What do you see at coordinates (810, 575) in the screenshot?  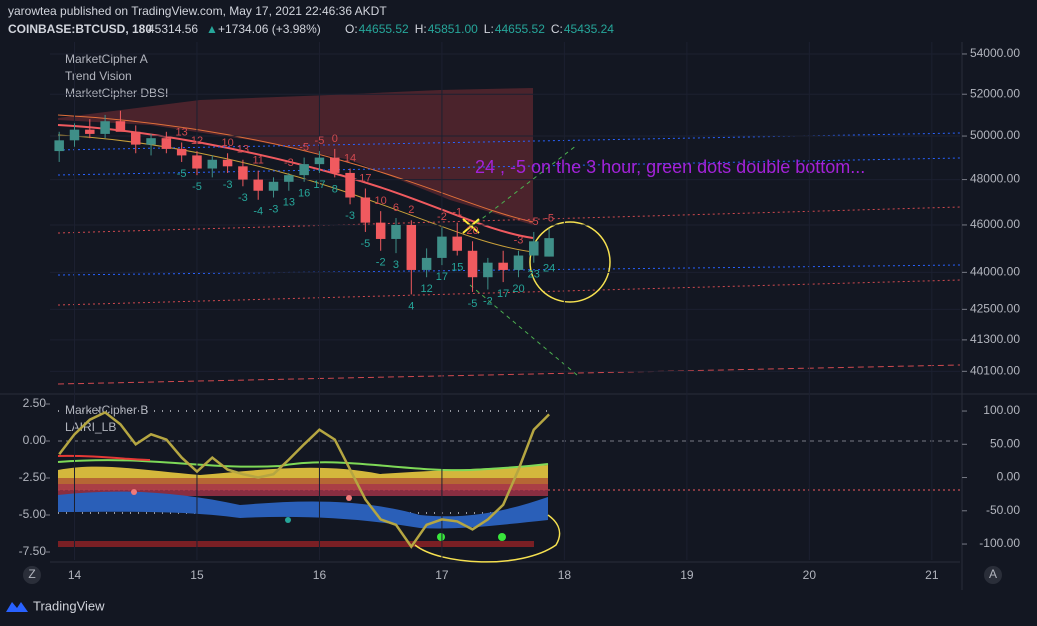 I see `x-tick-label: 20` at bounding box center [810, 575].